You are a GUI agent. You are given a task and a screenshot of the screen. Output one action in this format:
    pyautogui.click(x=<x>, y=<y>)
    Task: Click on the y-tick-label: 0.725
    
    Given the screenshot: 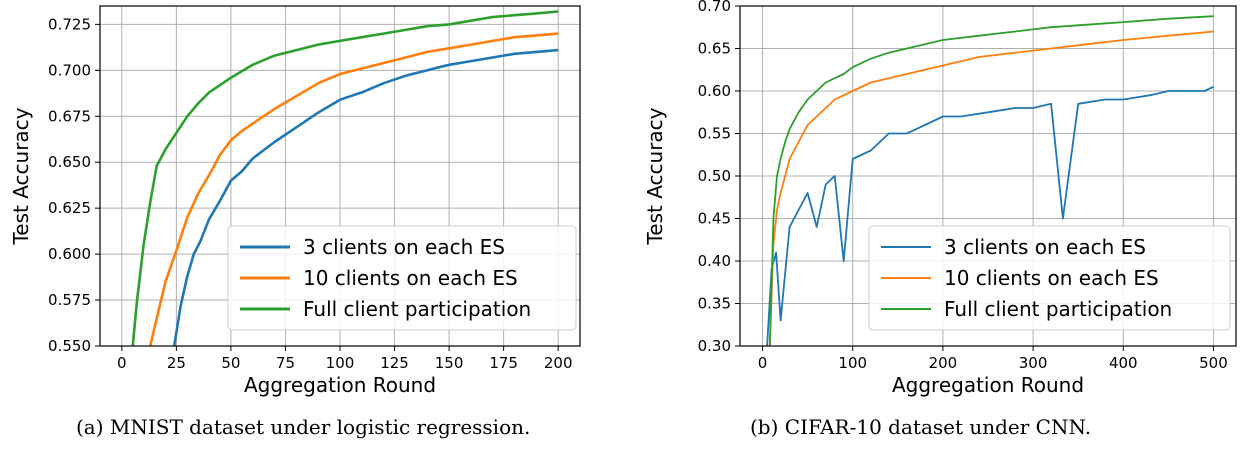 What is the action you would take?
    pyautogui.click(x=69, y=24)
    